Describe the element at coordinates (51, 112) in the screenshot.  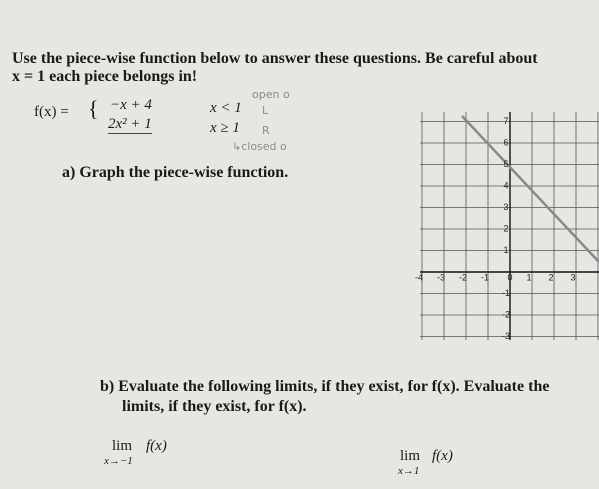
I see `function-name: f(x) =` at that location.